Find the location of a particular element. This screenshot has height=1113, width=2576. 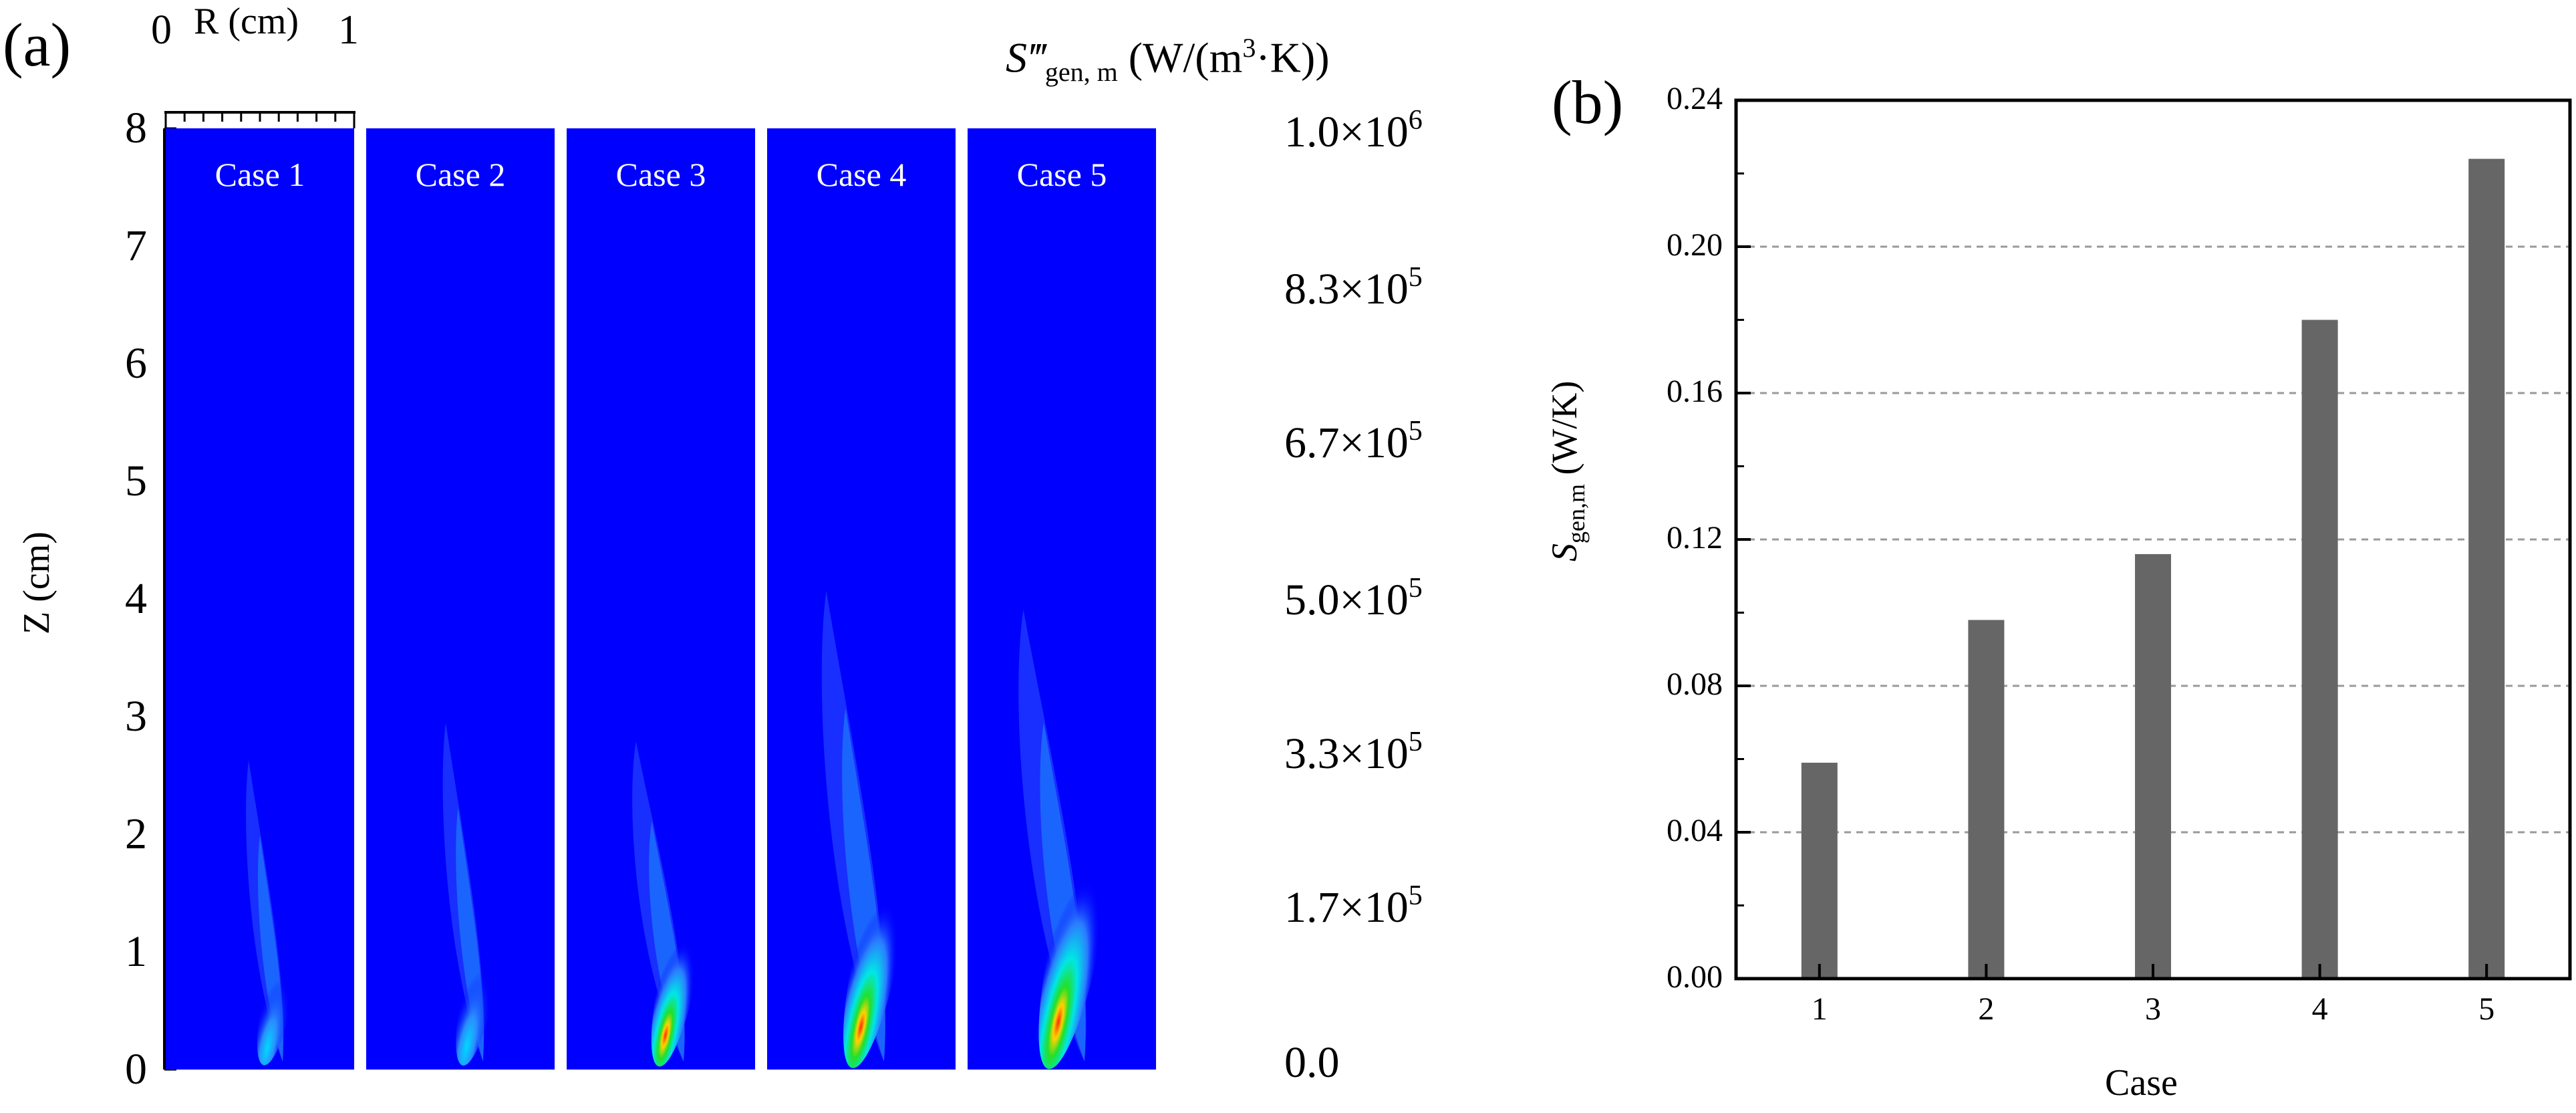

bar-y-tick-label: 0.20 is located at coordinates (1695, 245).